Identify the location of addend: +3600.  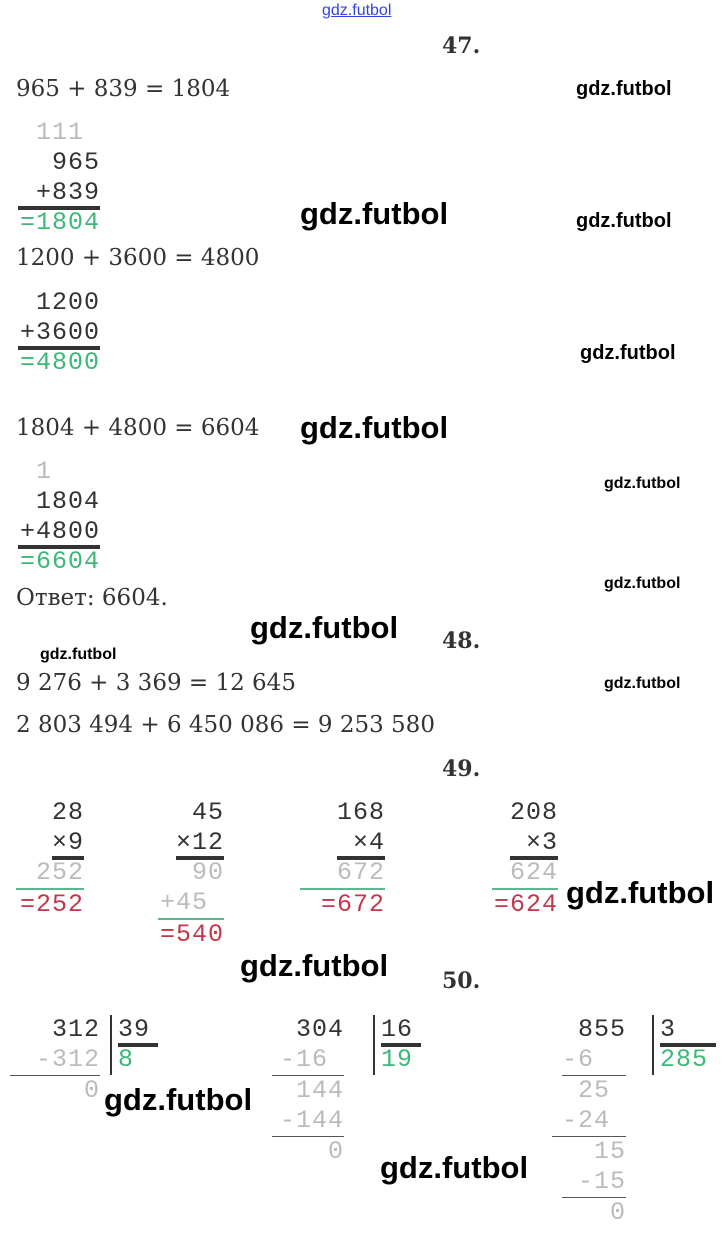
(59, 335).